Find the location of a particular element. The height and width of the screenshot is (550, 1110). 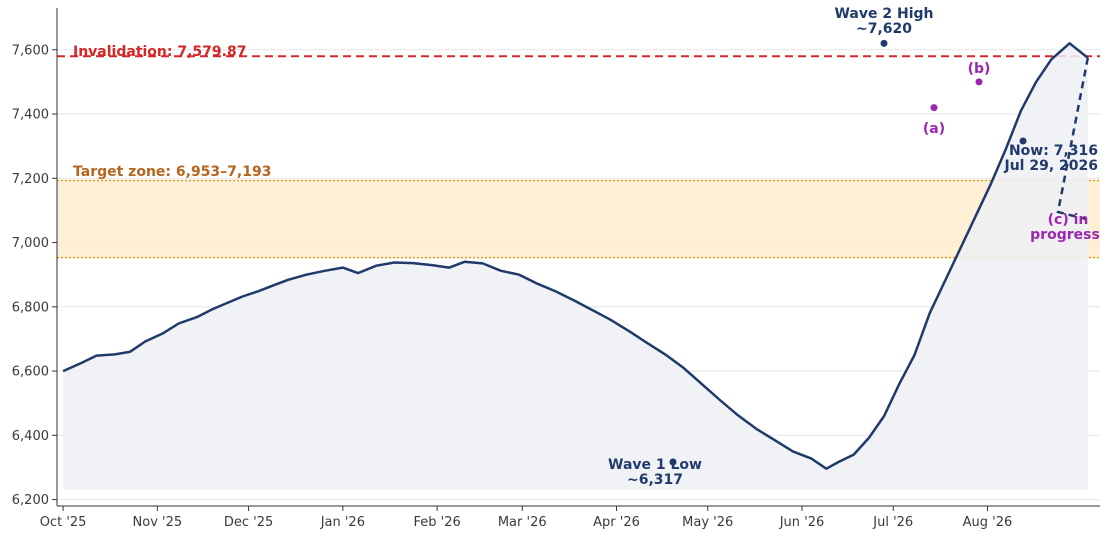

y-tick-label-2: 6,600 is located at coordinates (30, 372).